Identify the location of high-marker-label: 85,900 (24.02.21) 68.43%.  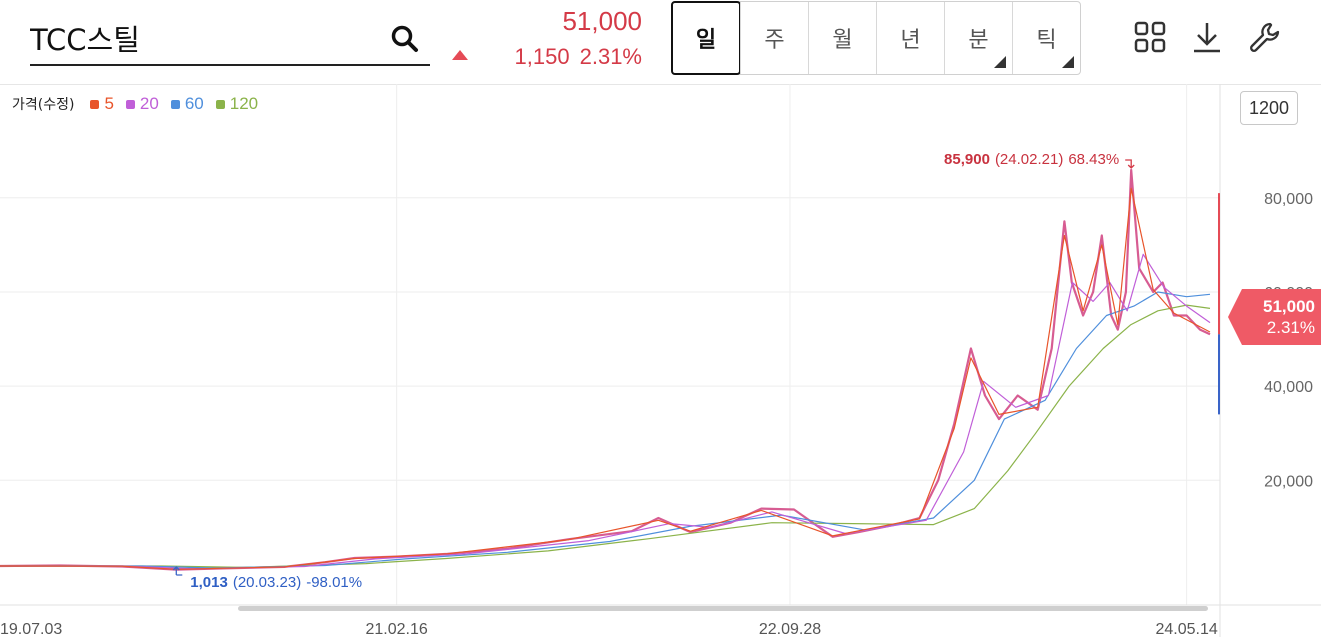
(1031, 159).